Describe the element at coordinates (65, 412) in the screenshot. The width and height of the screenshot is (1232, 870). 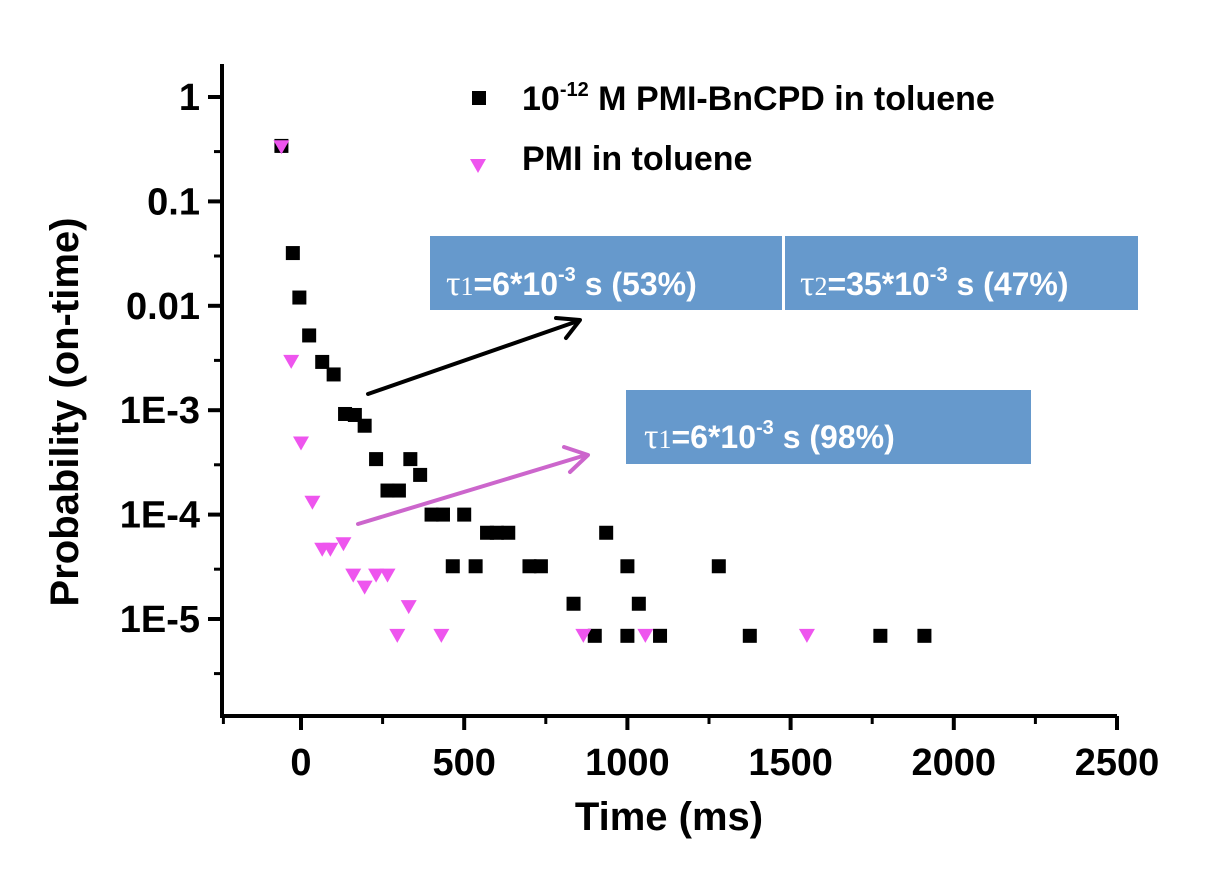
I see `y-axis-title: Probability (on-time)` at that location.